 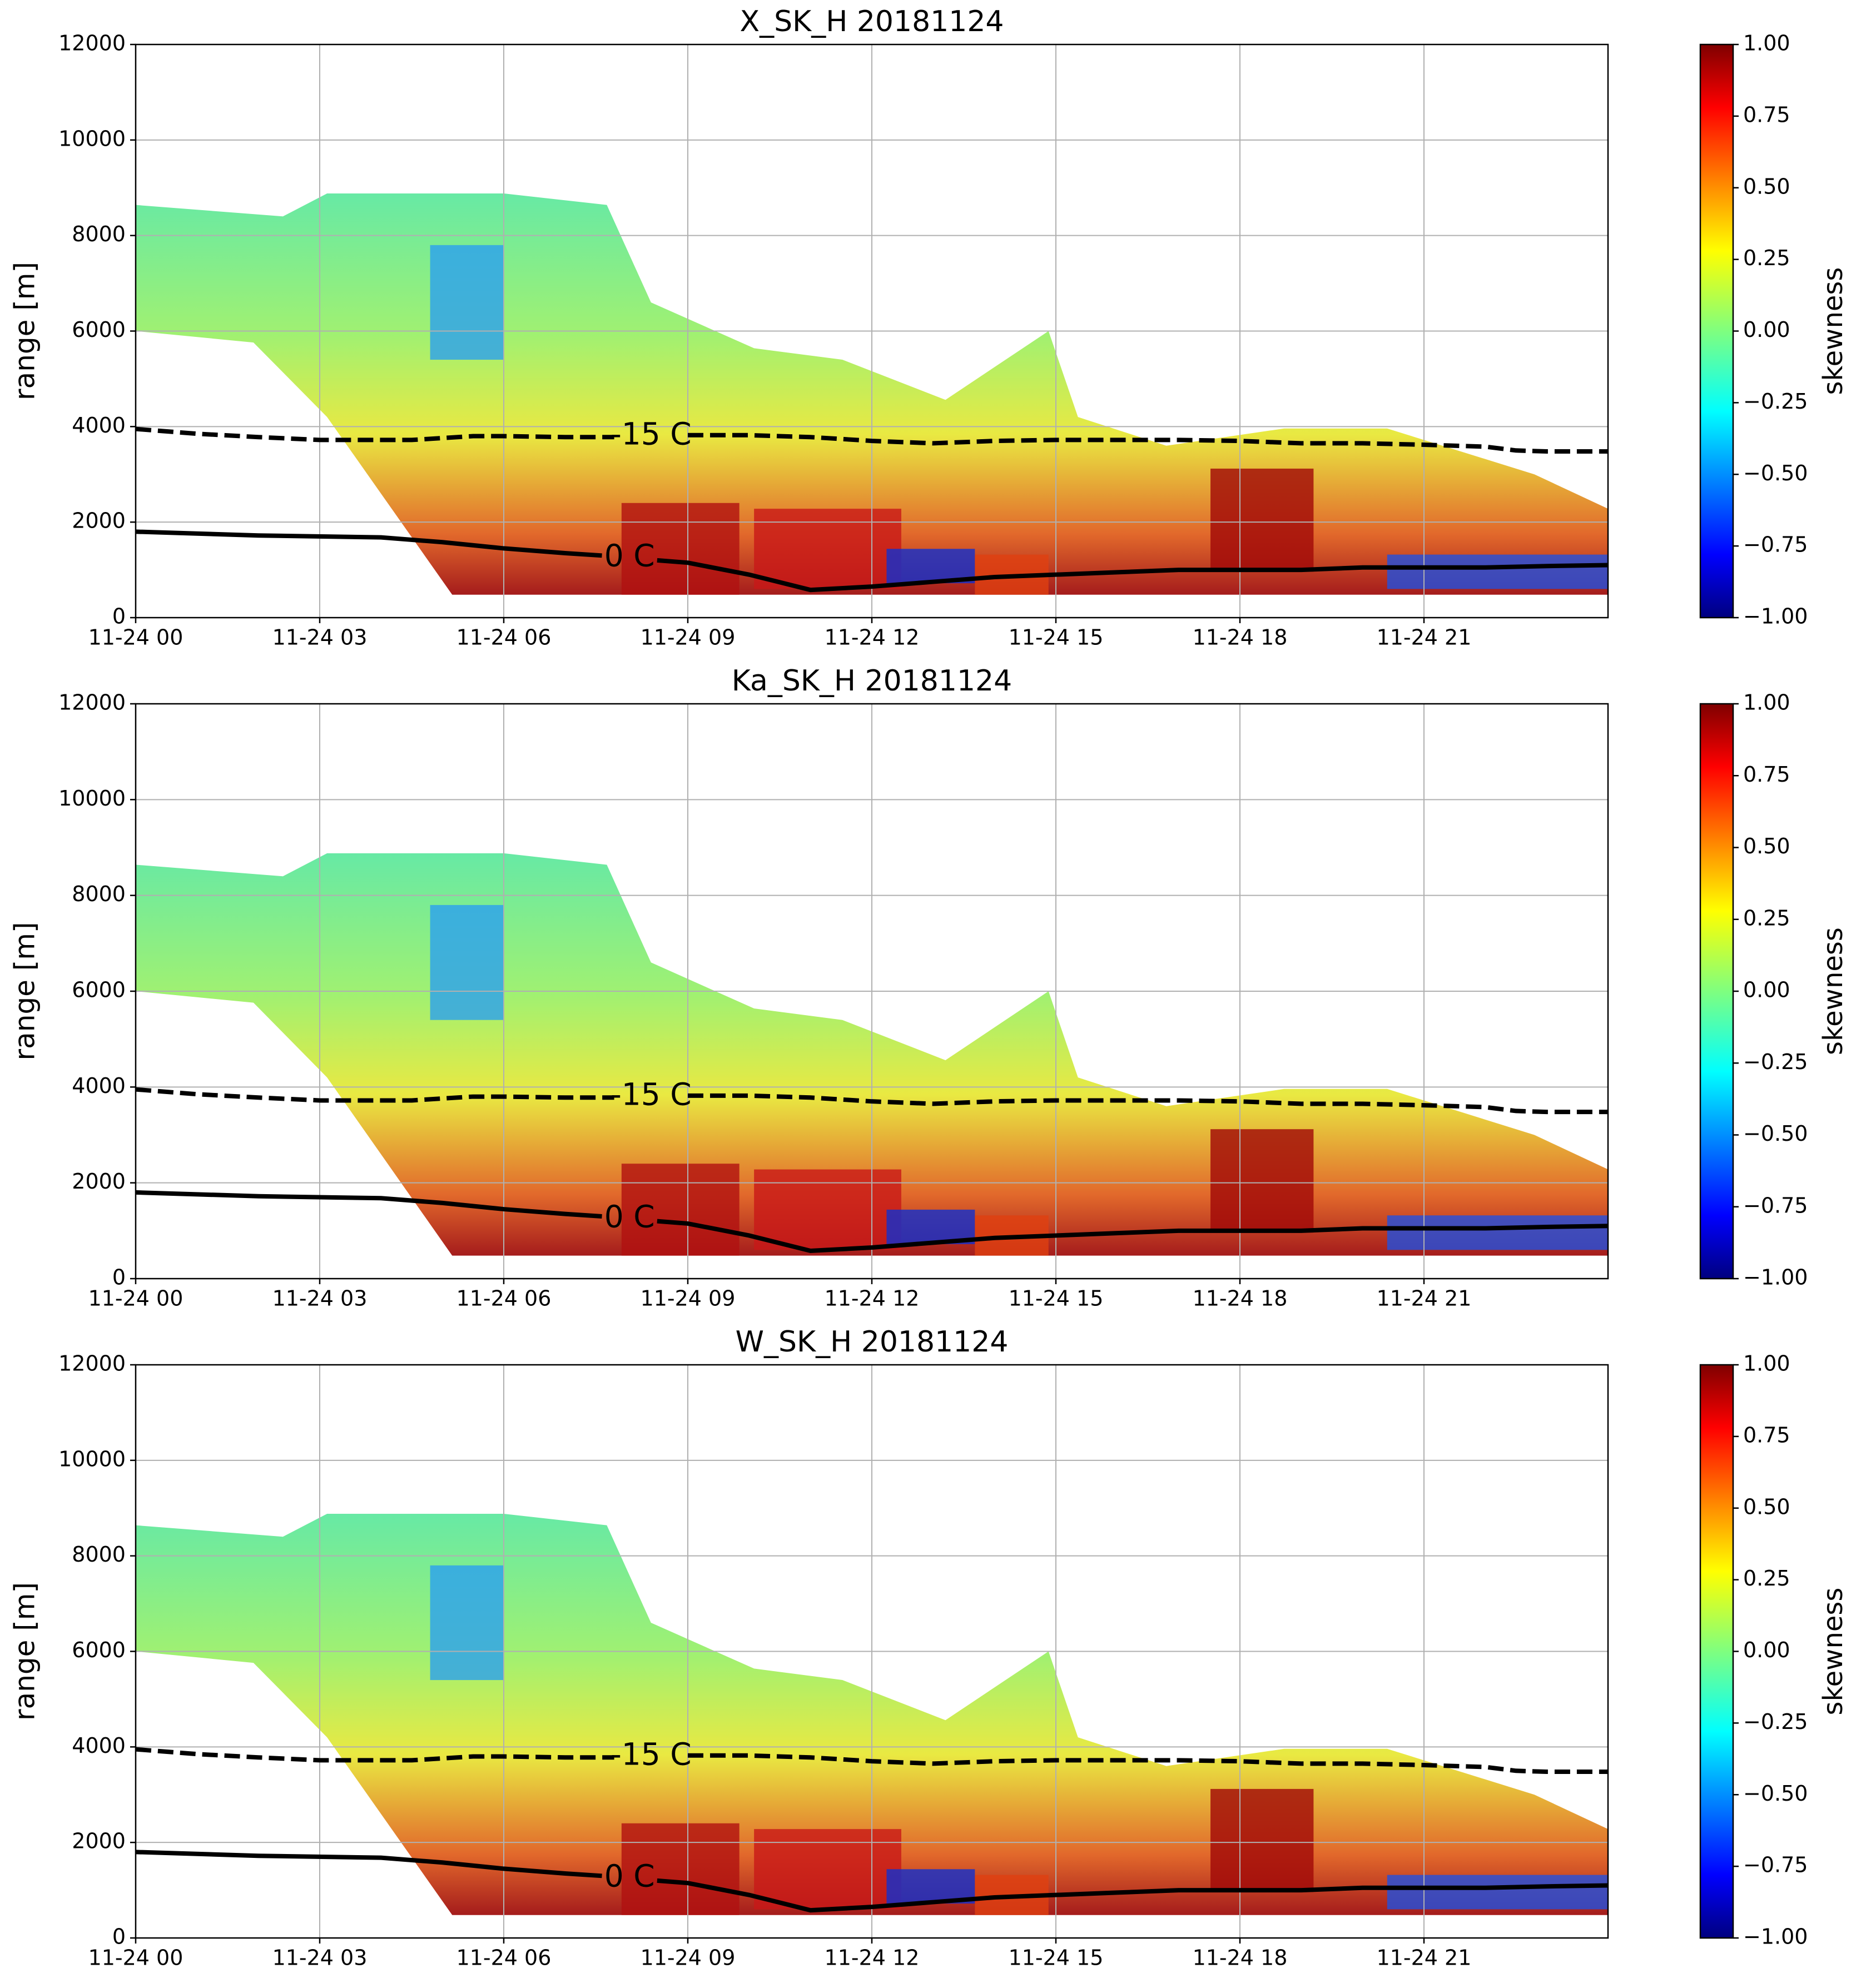 I want to click on x-tick-label: 11-24 00, so click(x=135, y=1298).